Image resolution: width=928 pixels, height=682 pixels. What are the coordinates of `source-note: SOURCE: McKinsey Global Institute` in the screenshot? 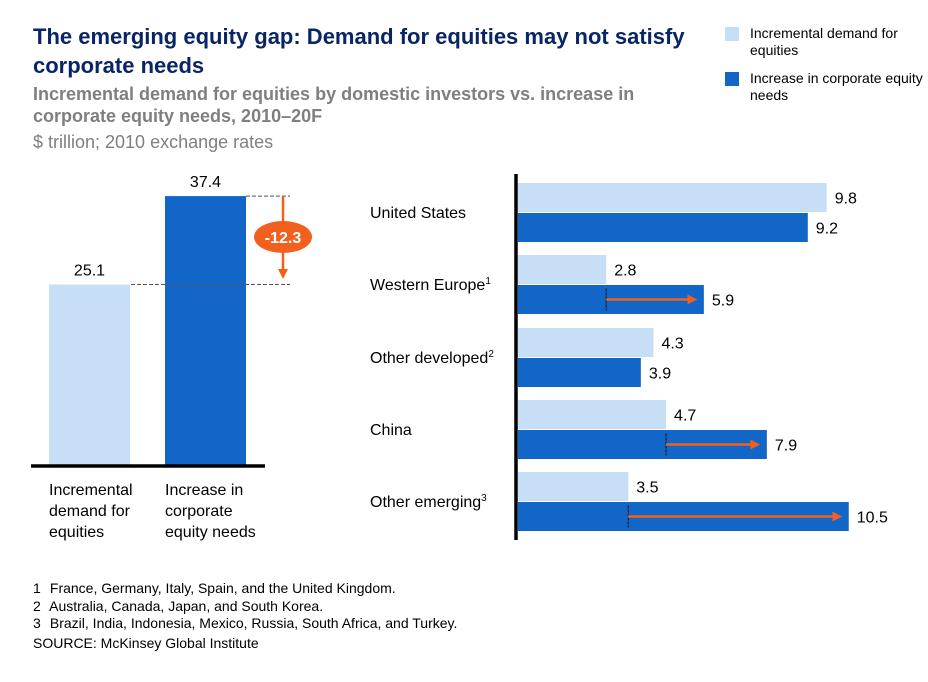 It's located at (146, 642).